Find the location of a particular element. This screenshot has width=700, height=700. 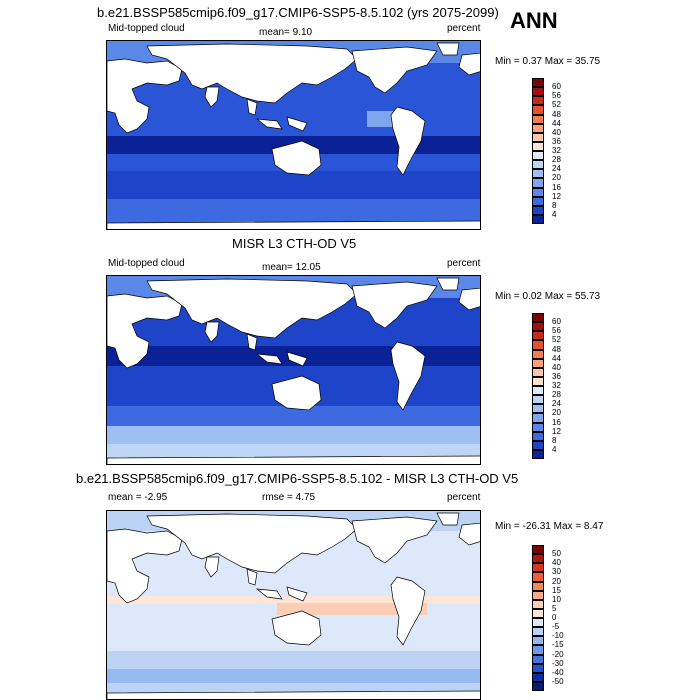

season-label: ANN is located at coordinates (534, 20).